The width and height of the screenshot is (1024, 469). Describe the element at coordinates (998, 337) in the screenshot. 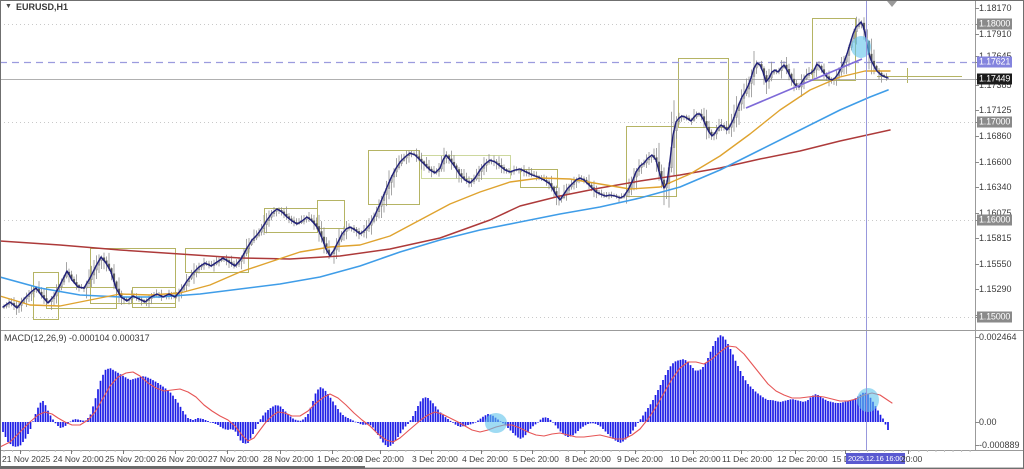

I see `macd-tick-label: 0.002464` at that location.